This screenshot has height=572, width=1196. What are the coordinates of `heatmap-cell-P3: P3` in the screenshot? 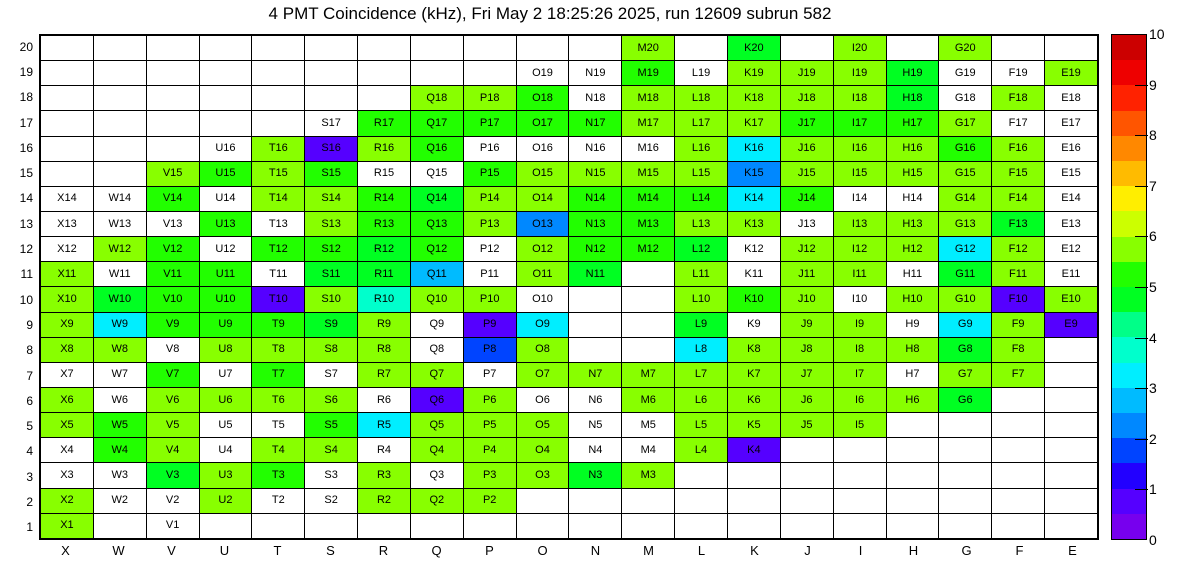 It's located at (489, 475).